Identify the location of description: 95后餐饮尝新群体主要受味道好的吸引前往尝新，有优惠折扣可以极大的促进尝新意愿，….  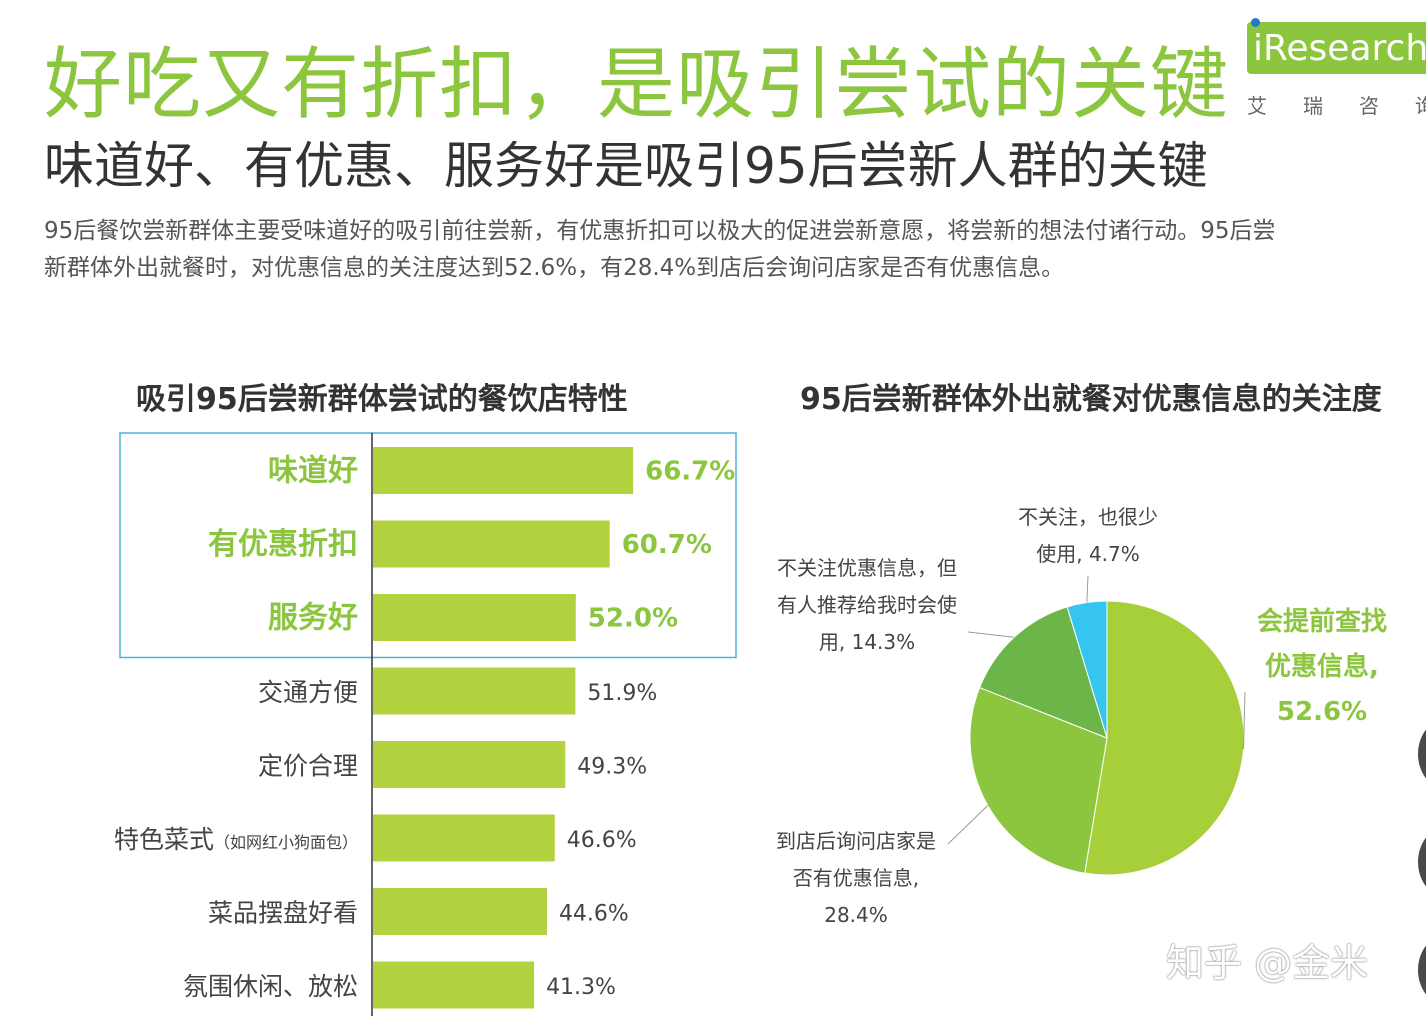
(735, 250).